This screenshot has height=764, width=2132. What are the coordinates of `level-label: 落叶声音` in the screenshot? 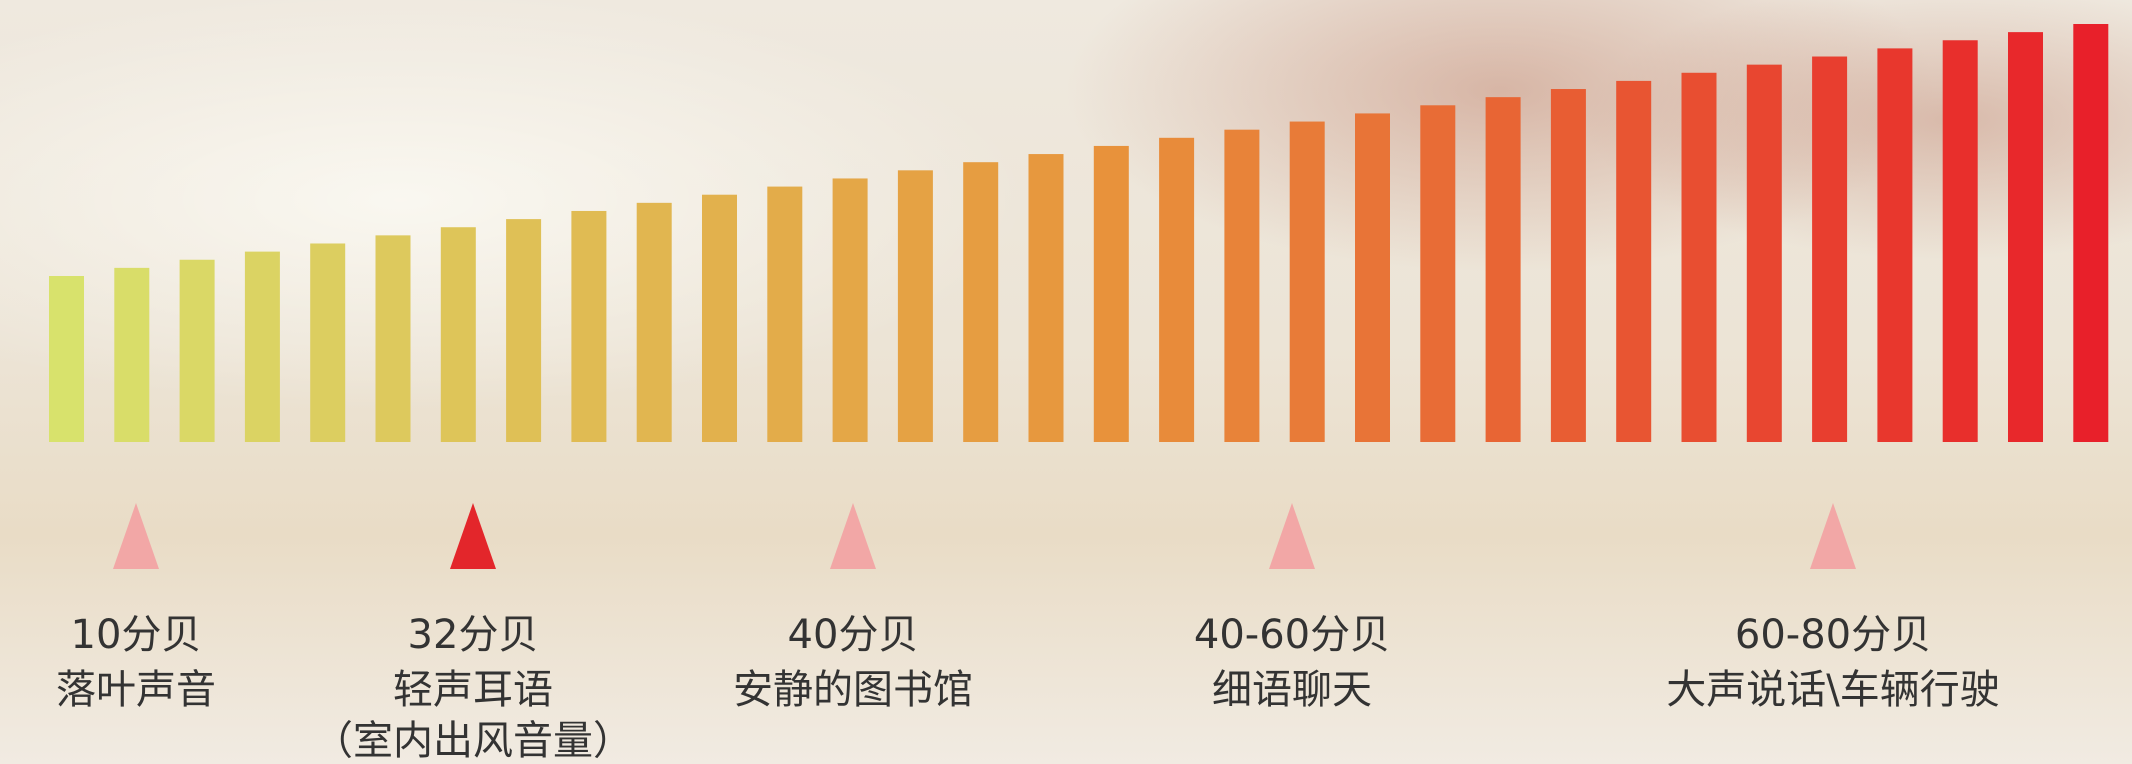 It's located at (136, 690).